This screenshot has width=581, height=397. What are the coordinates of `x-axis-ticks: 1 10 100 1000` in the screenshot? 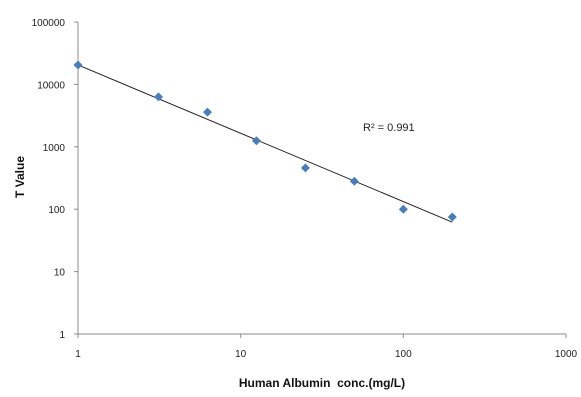 It's located at (326, 347).